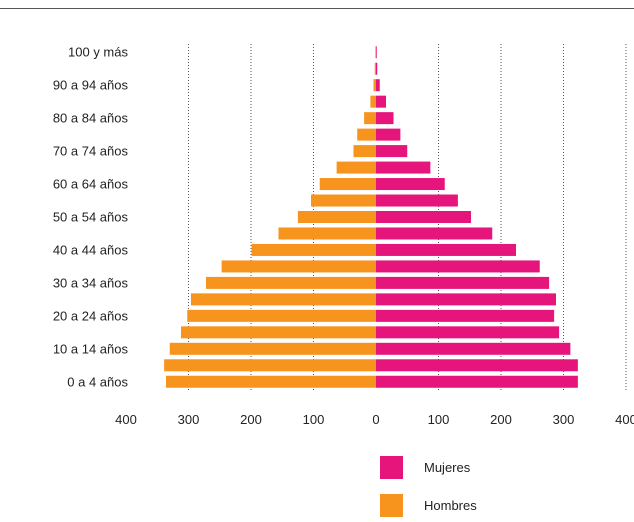  What do you see at coordinates (91, 315) in the screenshot?
I see `y-tick-label: 20 a 24 años` at bounding box center [91, 315].